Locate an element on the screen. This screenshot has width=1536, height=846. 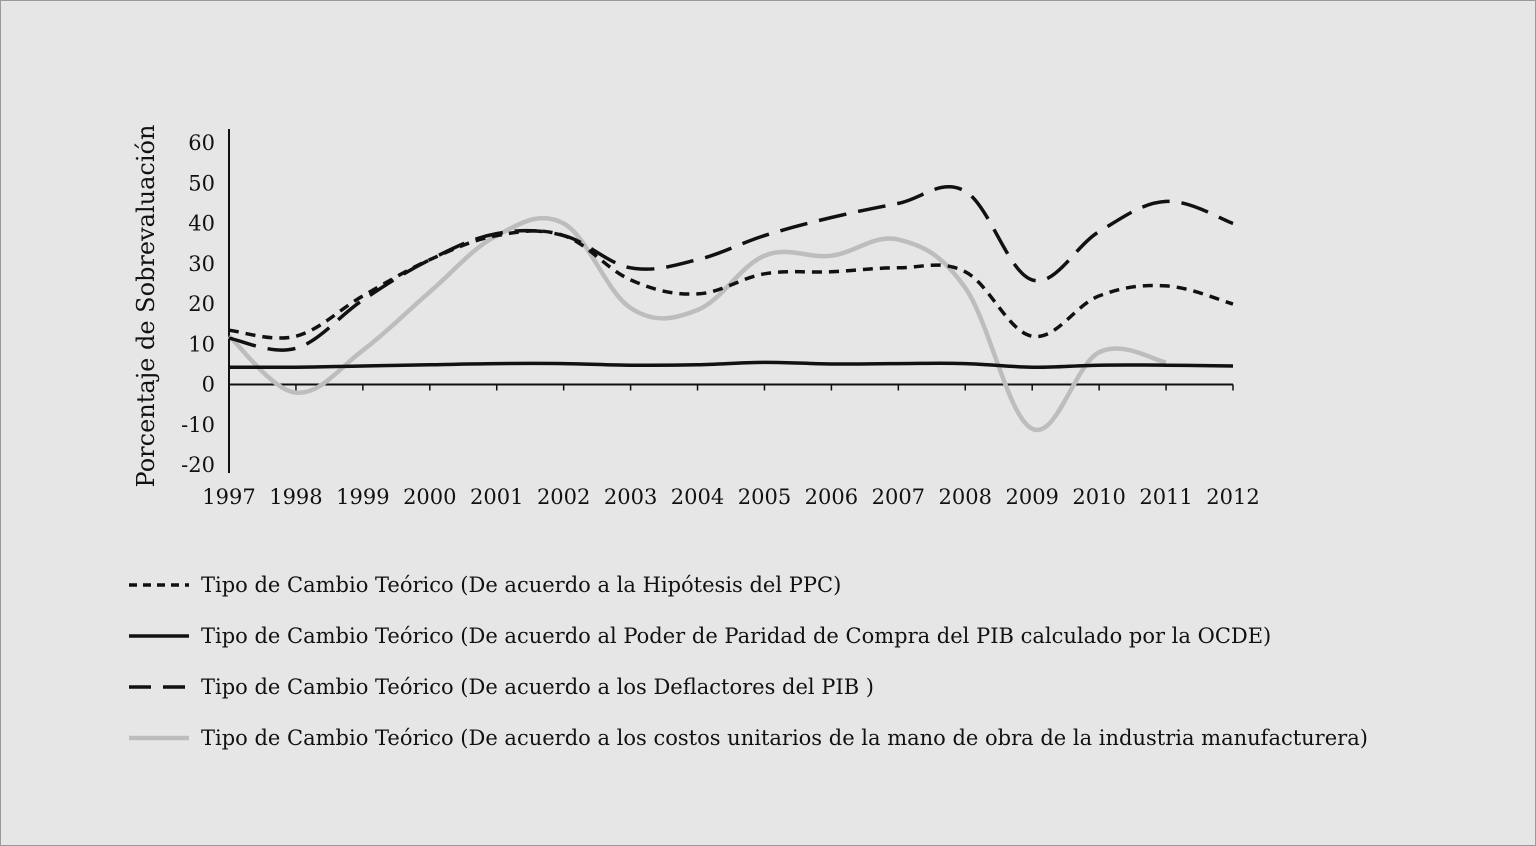
x-tick-label: 2010 is located at coordinates (1098, 497).